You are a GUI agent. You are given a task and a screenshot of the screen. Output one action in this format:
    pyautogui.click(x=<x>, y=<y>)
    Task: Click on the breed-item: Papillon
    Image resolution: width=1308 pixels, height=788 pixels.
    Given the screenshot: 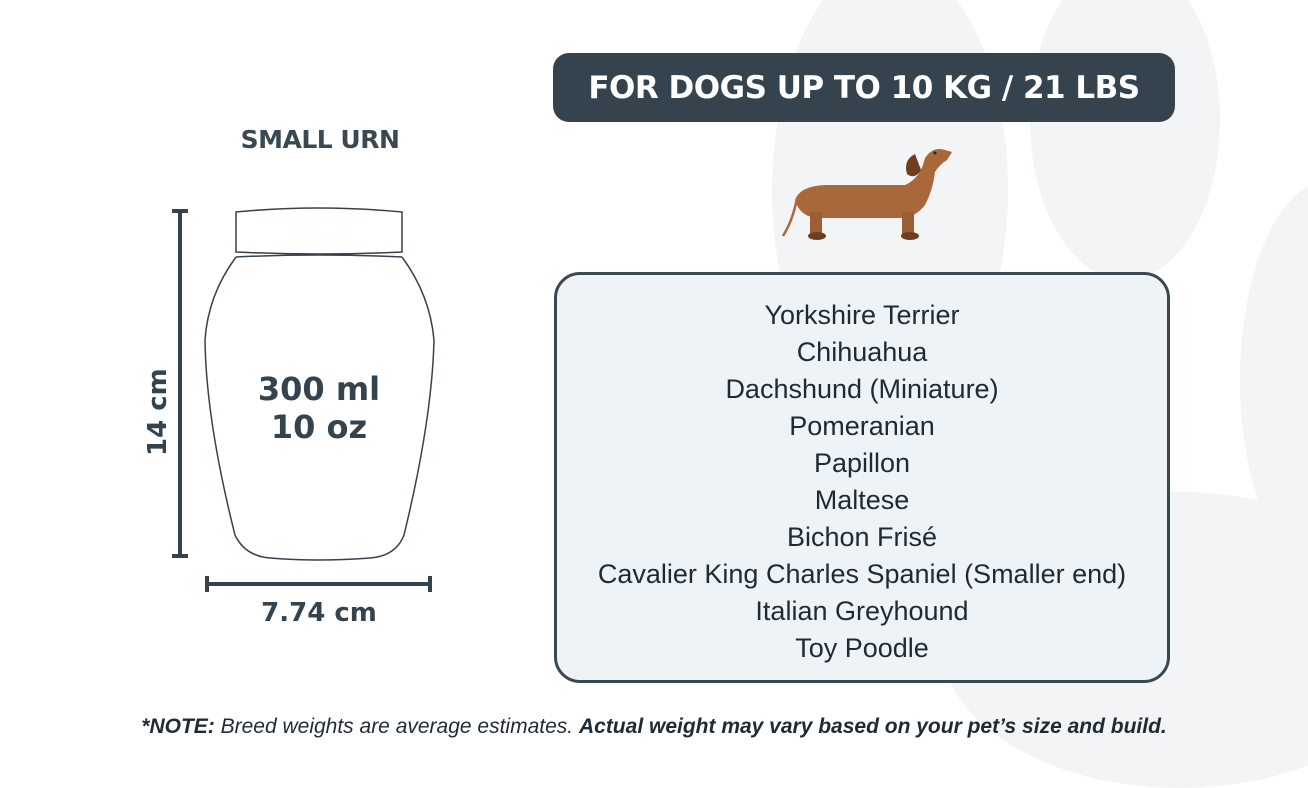 What is the action you would take?
    pyautogui.click(x=862, y=463)
    